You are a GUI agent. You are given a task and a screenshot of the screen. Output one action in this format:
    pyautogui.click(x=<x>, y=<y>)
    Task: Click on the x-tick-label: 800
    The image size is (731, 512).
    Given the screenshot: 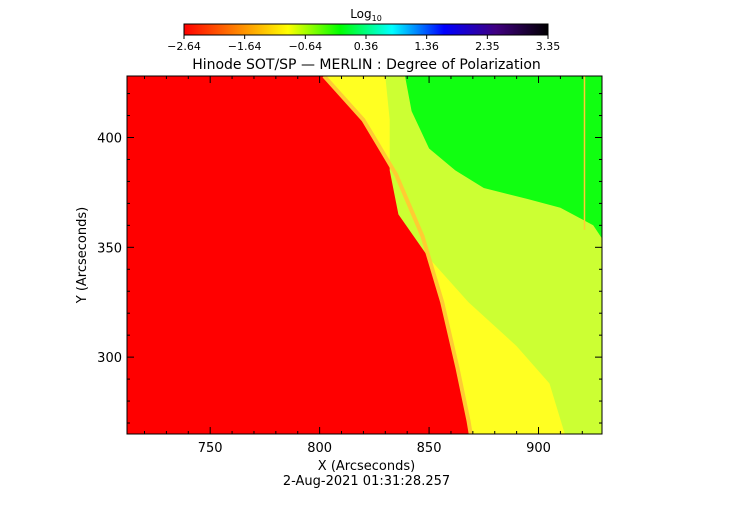 What is the action you would take?
    pyautogui.click(x=319, y=448)
    